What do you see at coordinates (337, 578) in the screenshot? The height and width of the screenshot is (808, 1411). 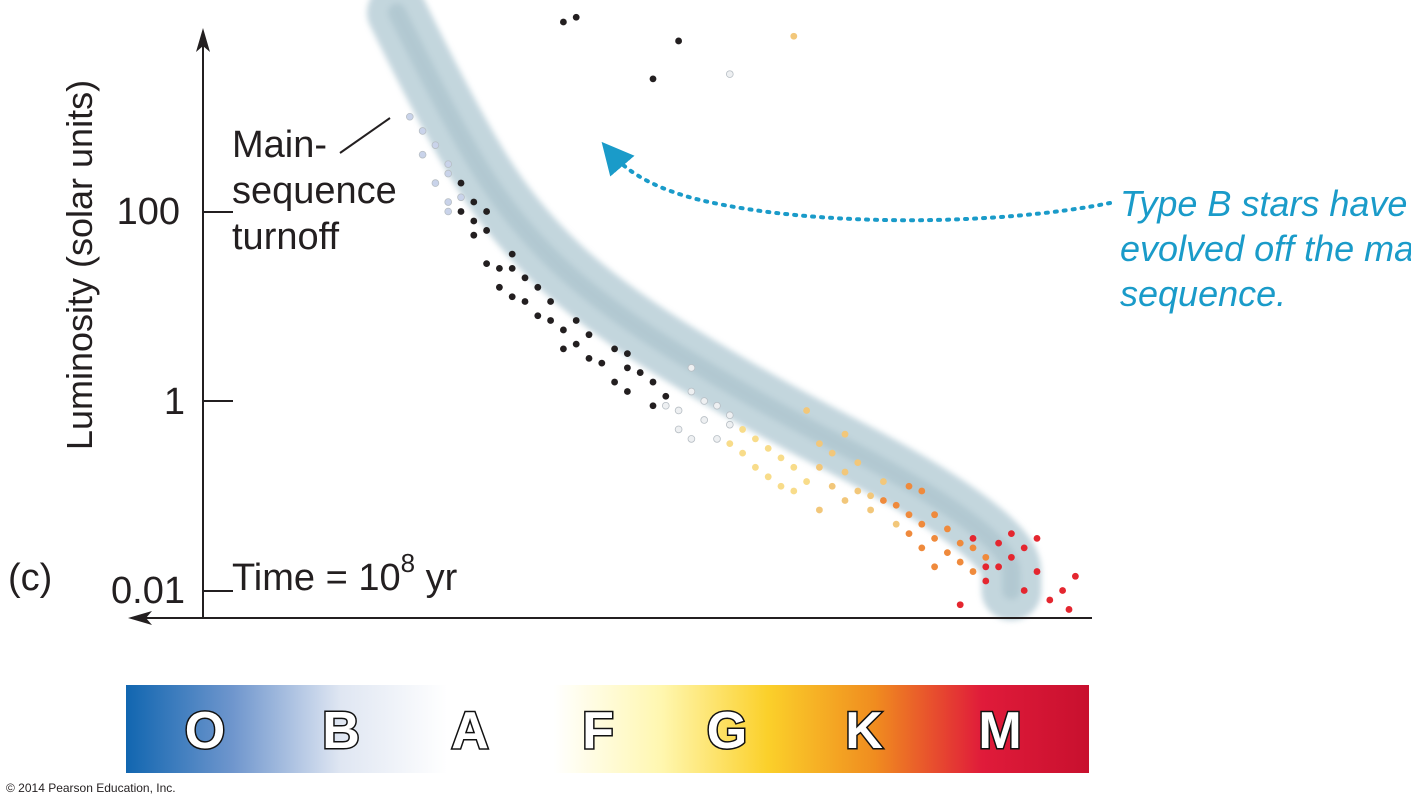 I see `time-equals: =` at bounding box center [337, 578].